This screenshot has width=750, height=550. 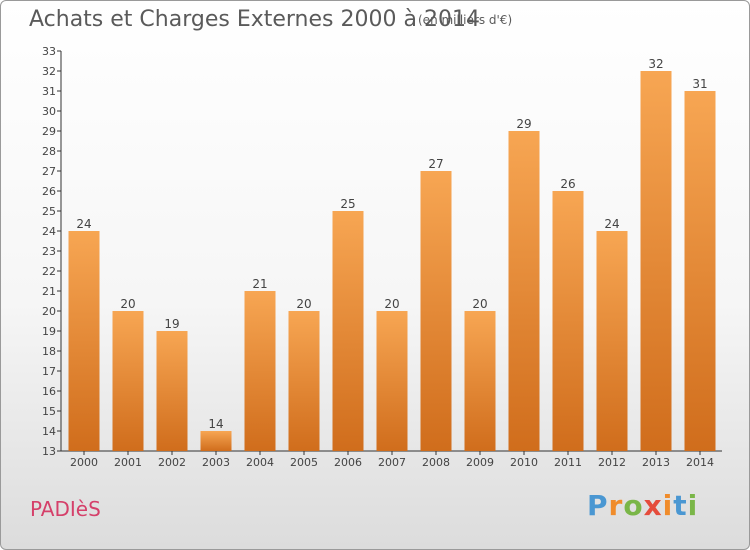 I want to click on value-label: 14, so click(x=215, y=424).